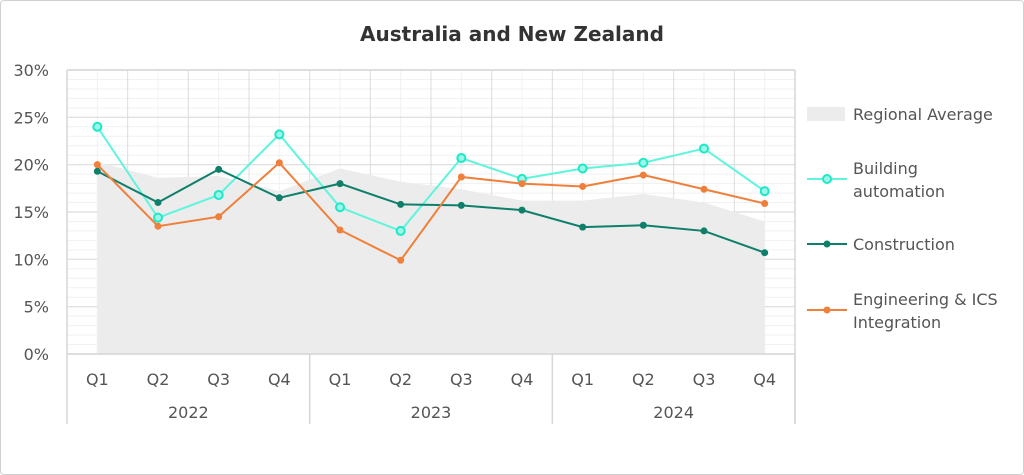  Describe the element at coordinates (188, 412) in the screenshot. I see `year-label: 2022` at that location.